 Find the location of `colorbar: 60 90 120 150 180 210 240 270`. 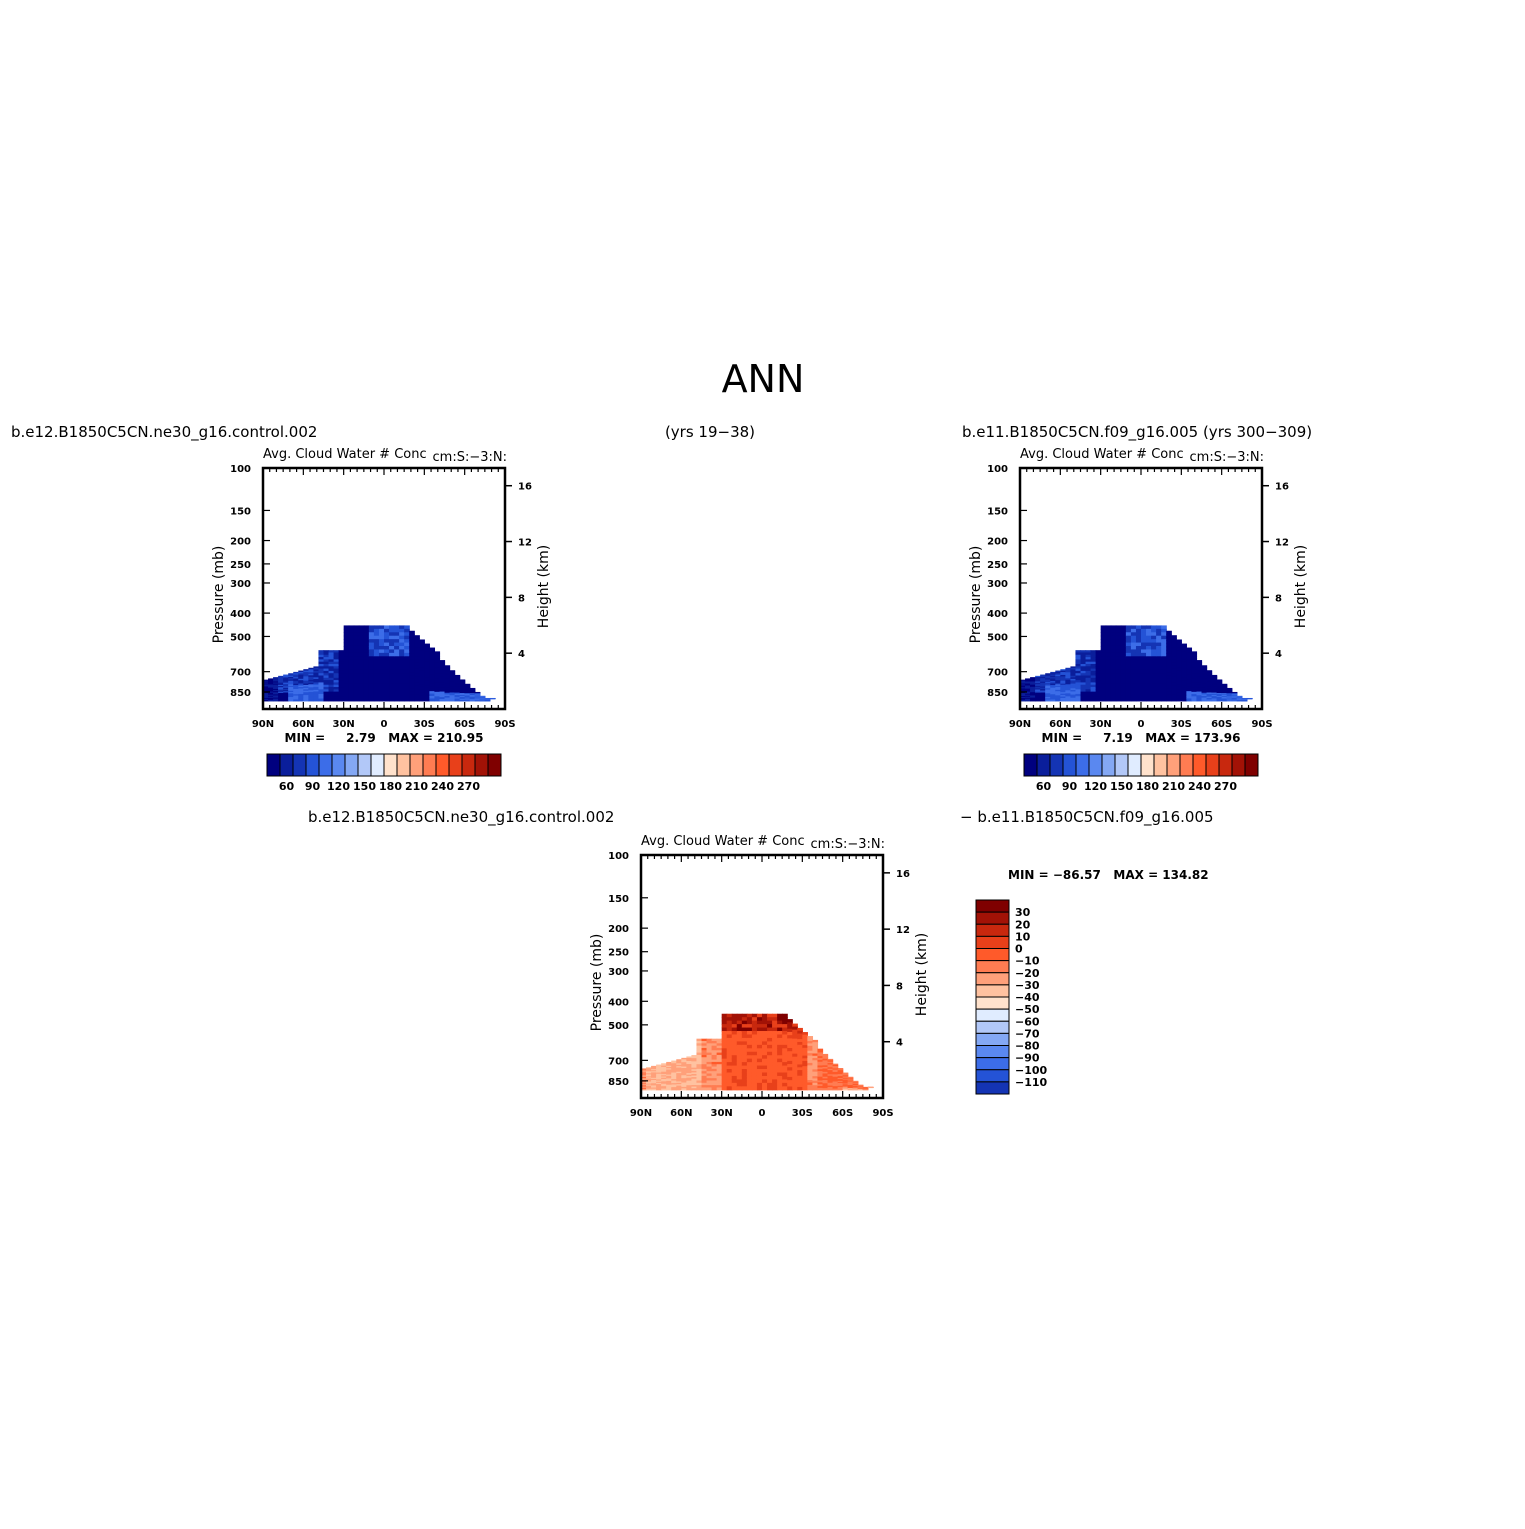

colorbar: 60 90 120 150 180 210 240 270 is located at coordinates (384, 773).